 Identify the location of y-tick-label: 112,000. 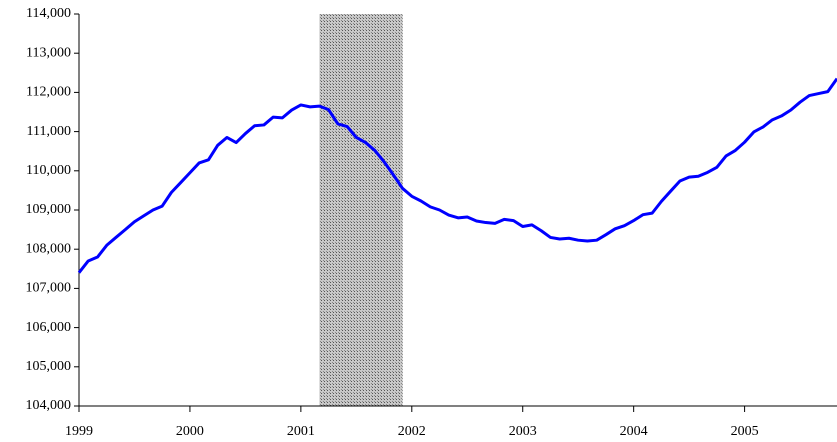
(48, 92).